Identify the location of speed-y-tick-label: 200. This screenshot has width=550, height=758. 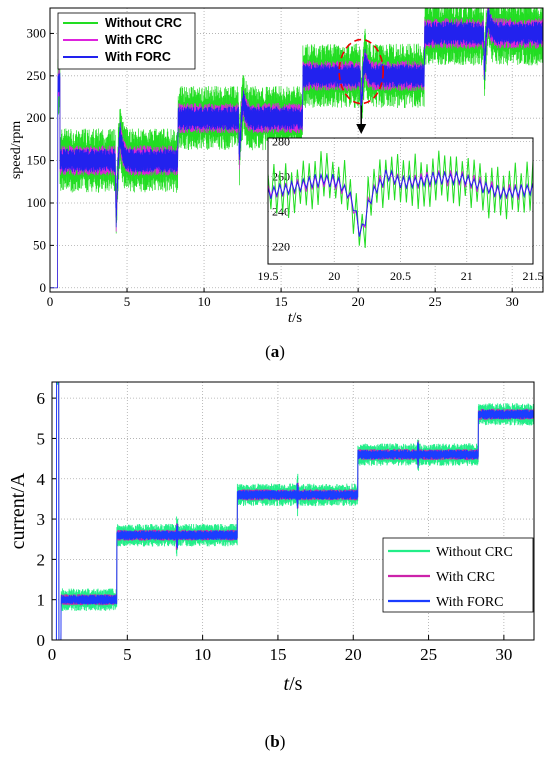
(37, 117).